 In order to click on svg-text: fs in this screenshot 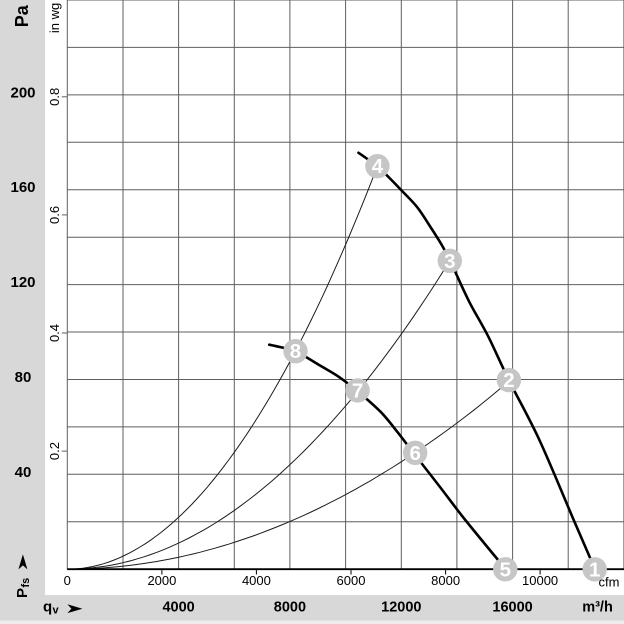, I will do `click(26, 583)`.